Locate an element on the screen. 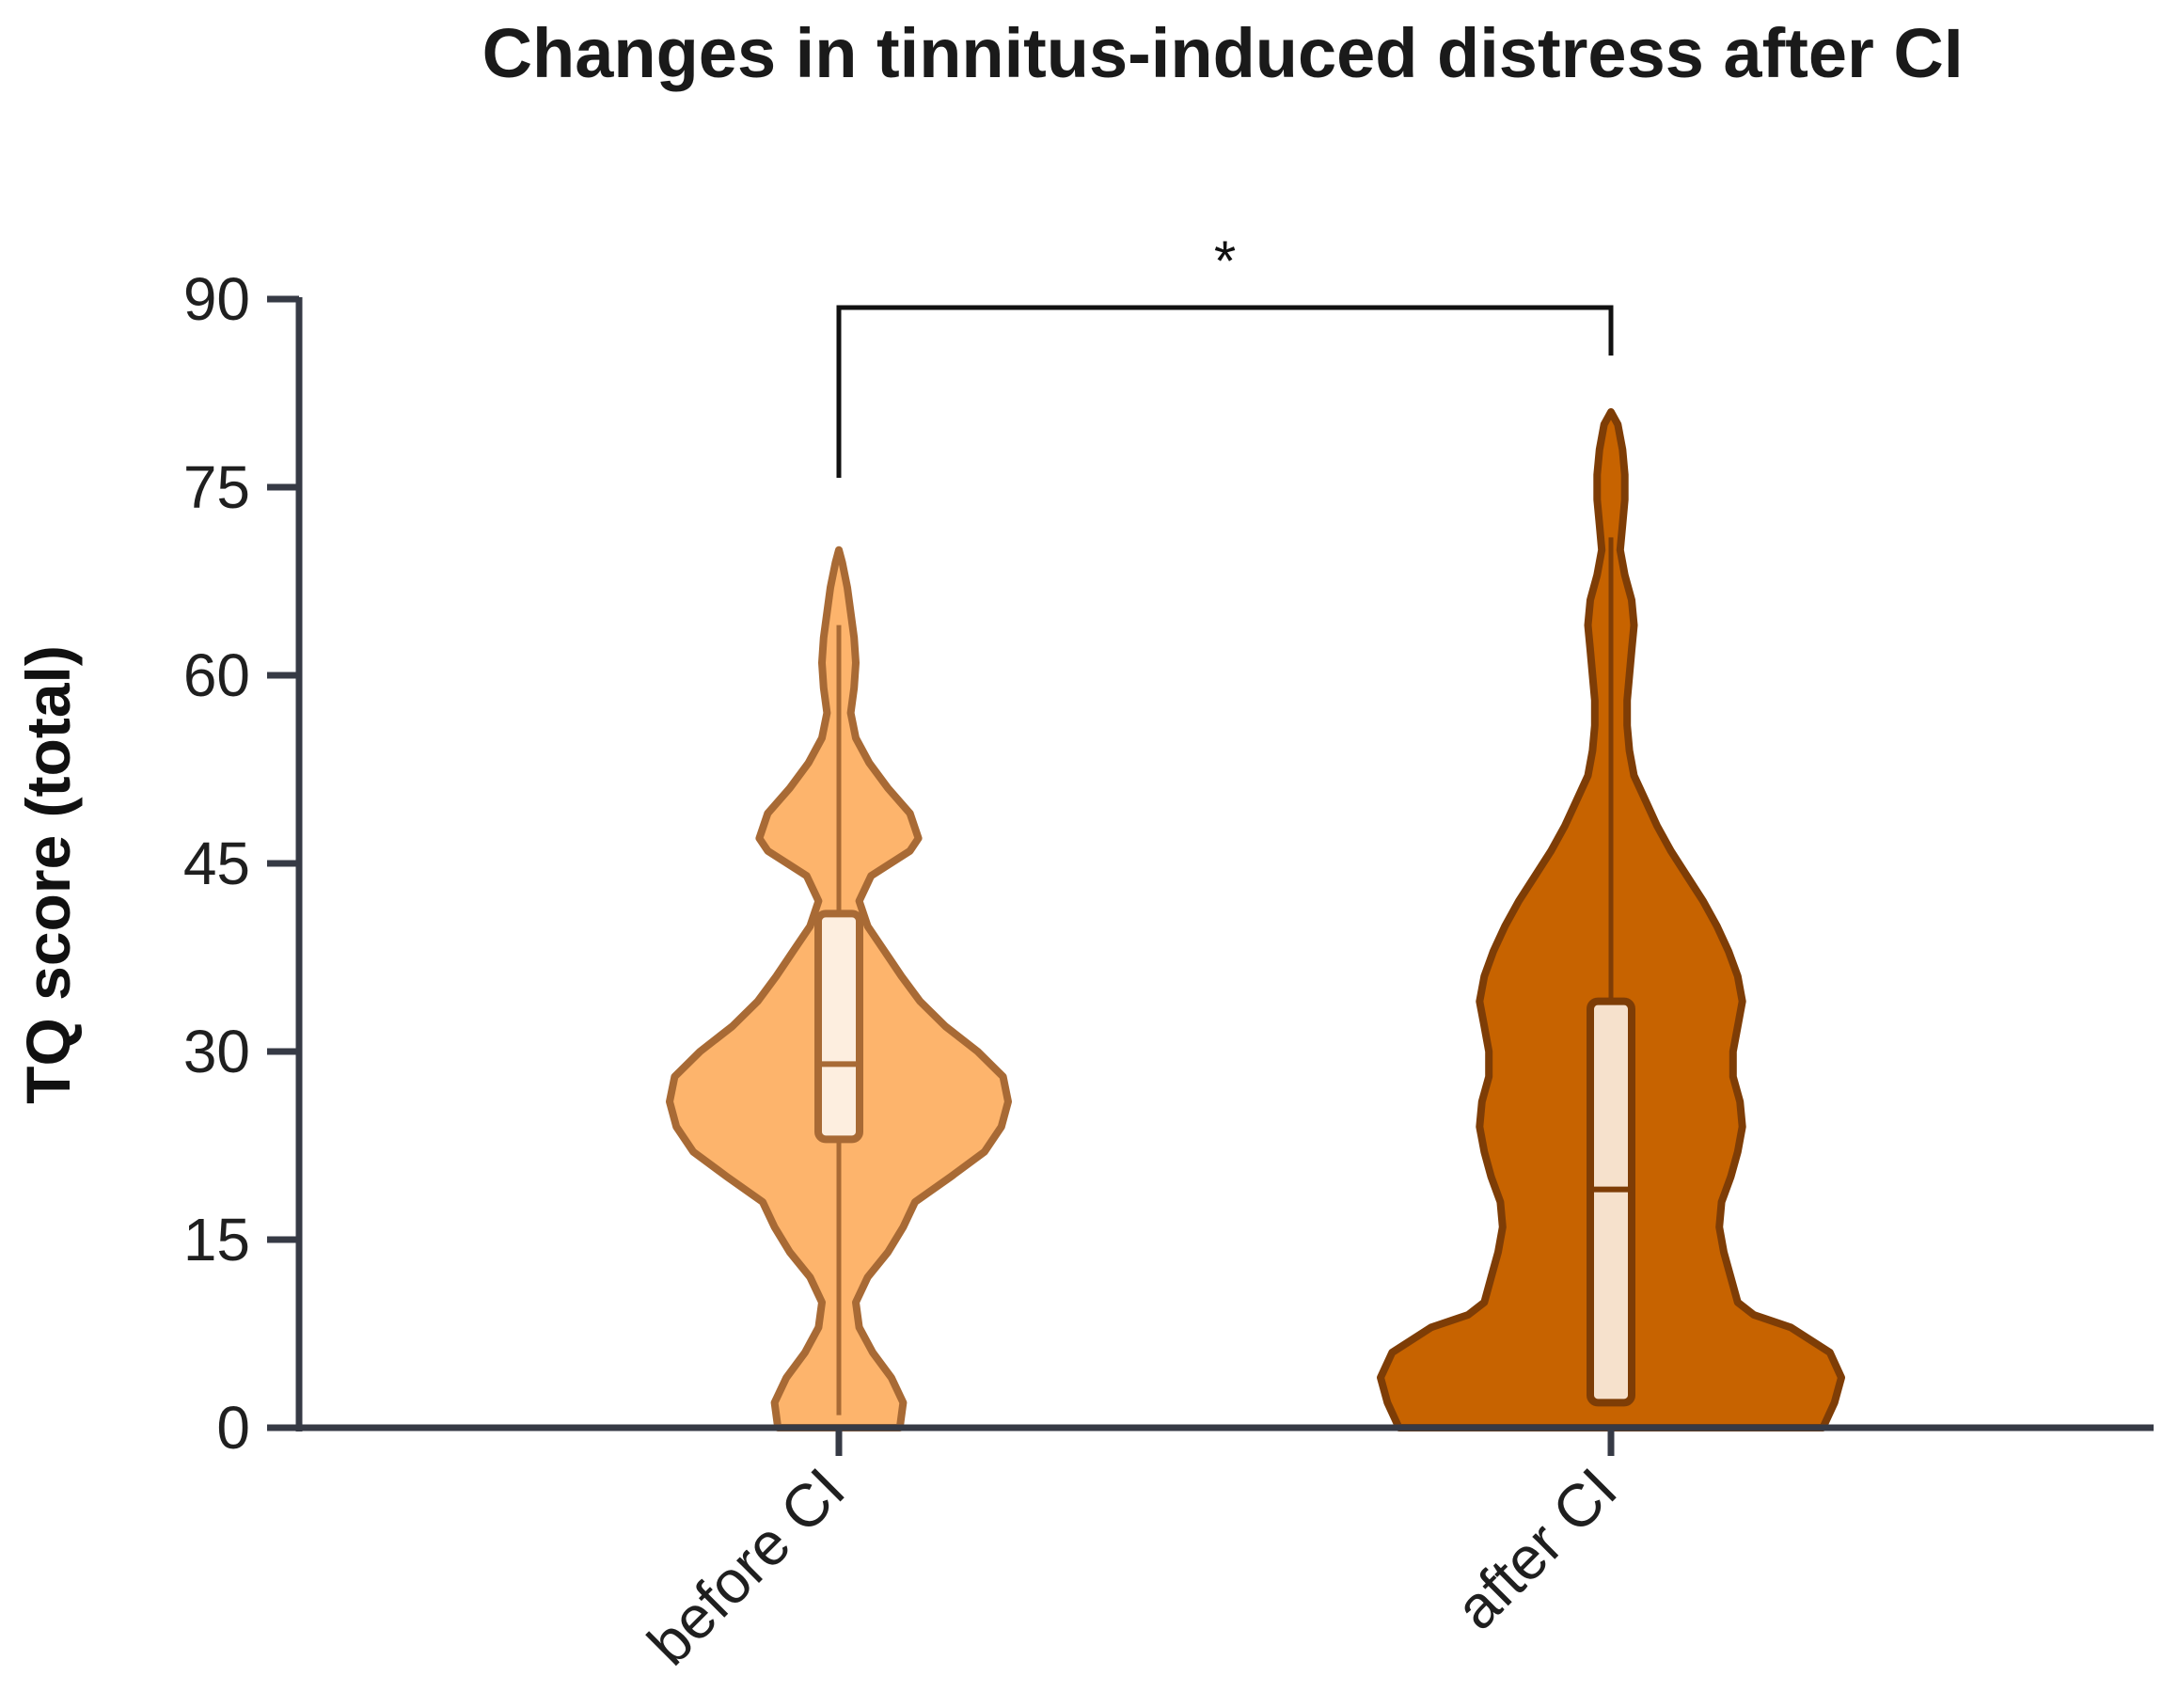  iqr-box-before-ci is located at coordinates (838, 1026).